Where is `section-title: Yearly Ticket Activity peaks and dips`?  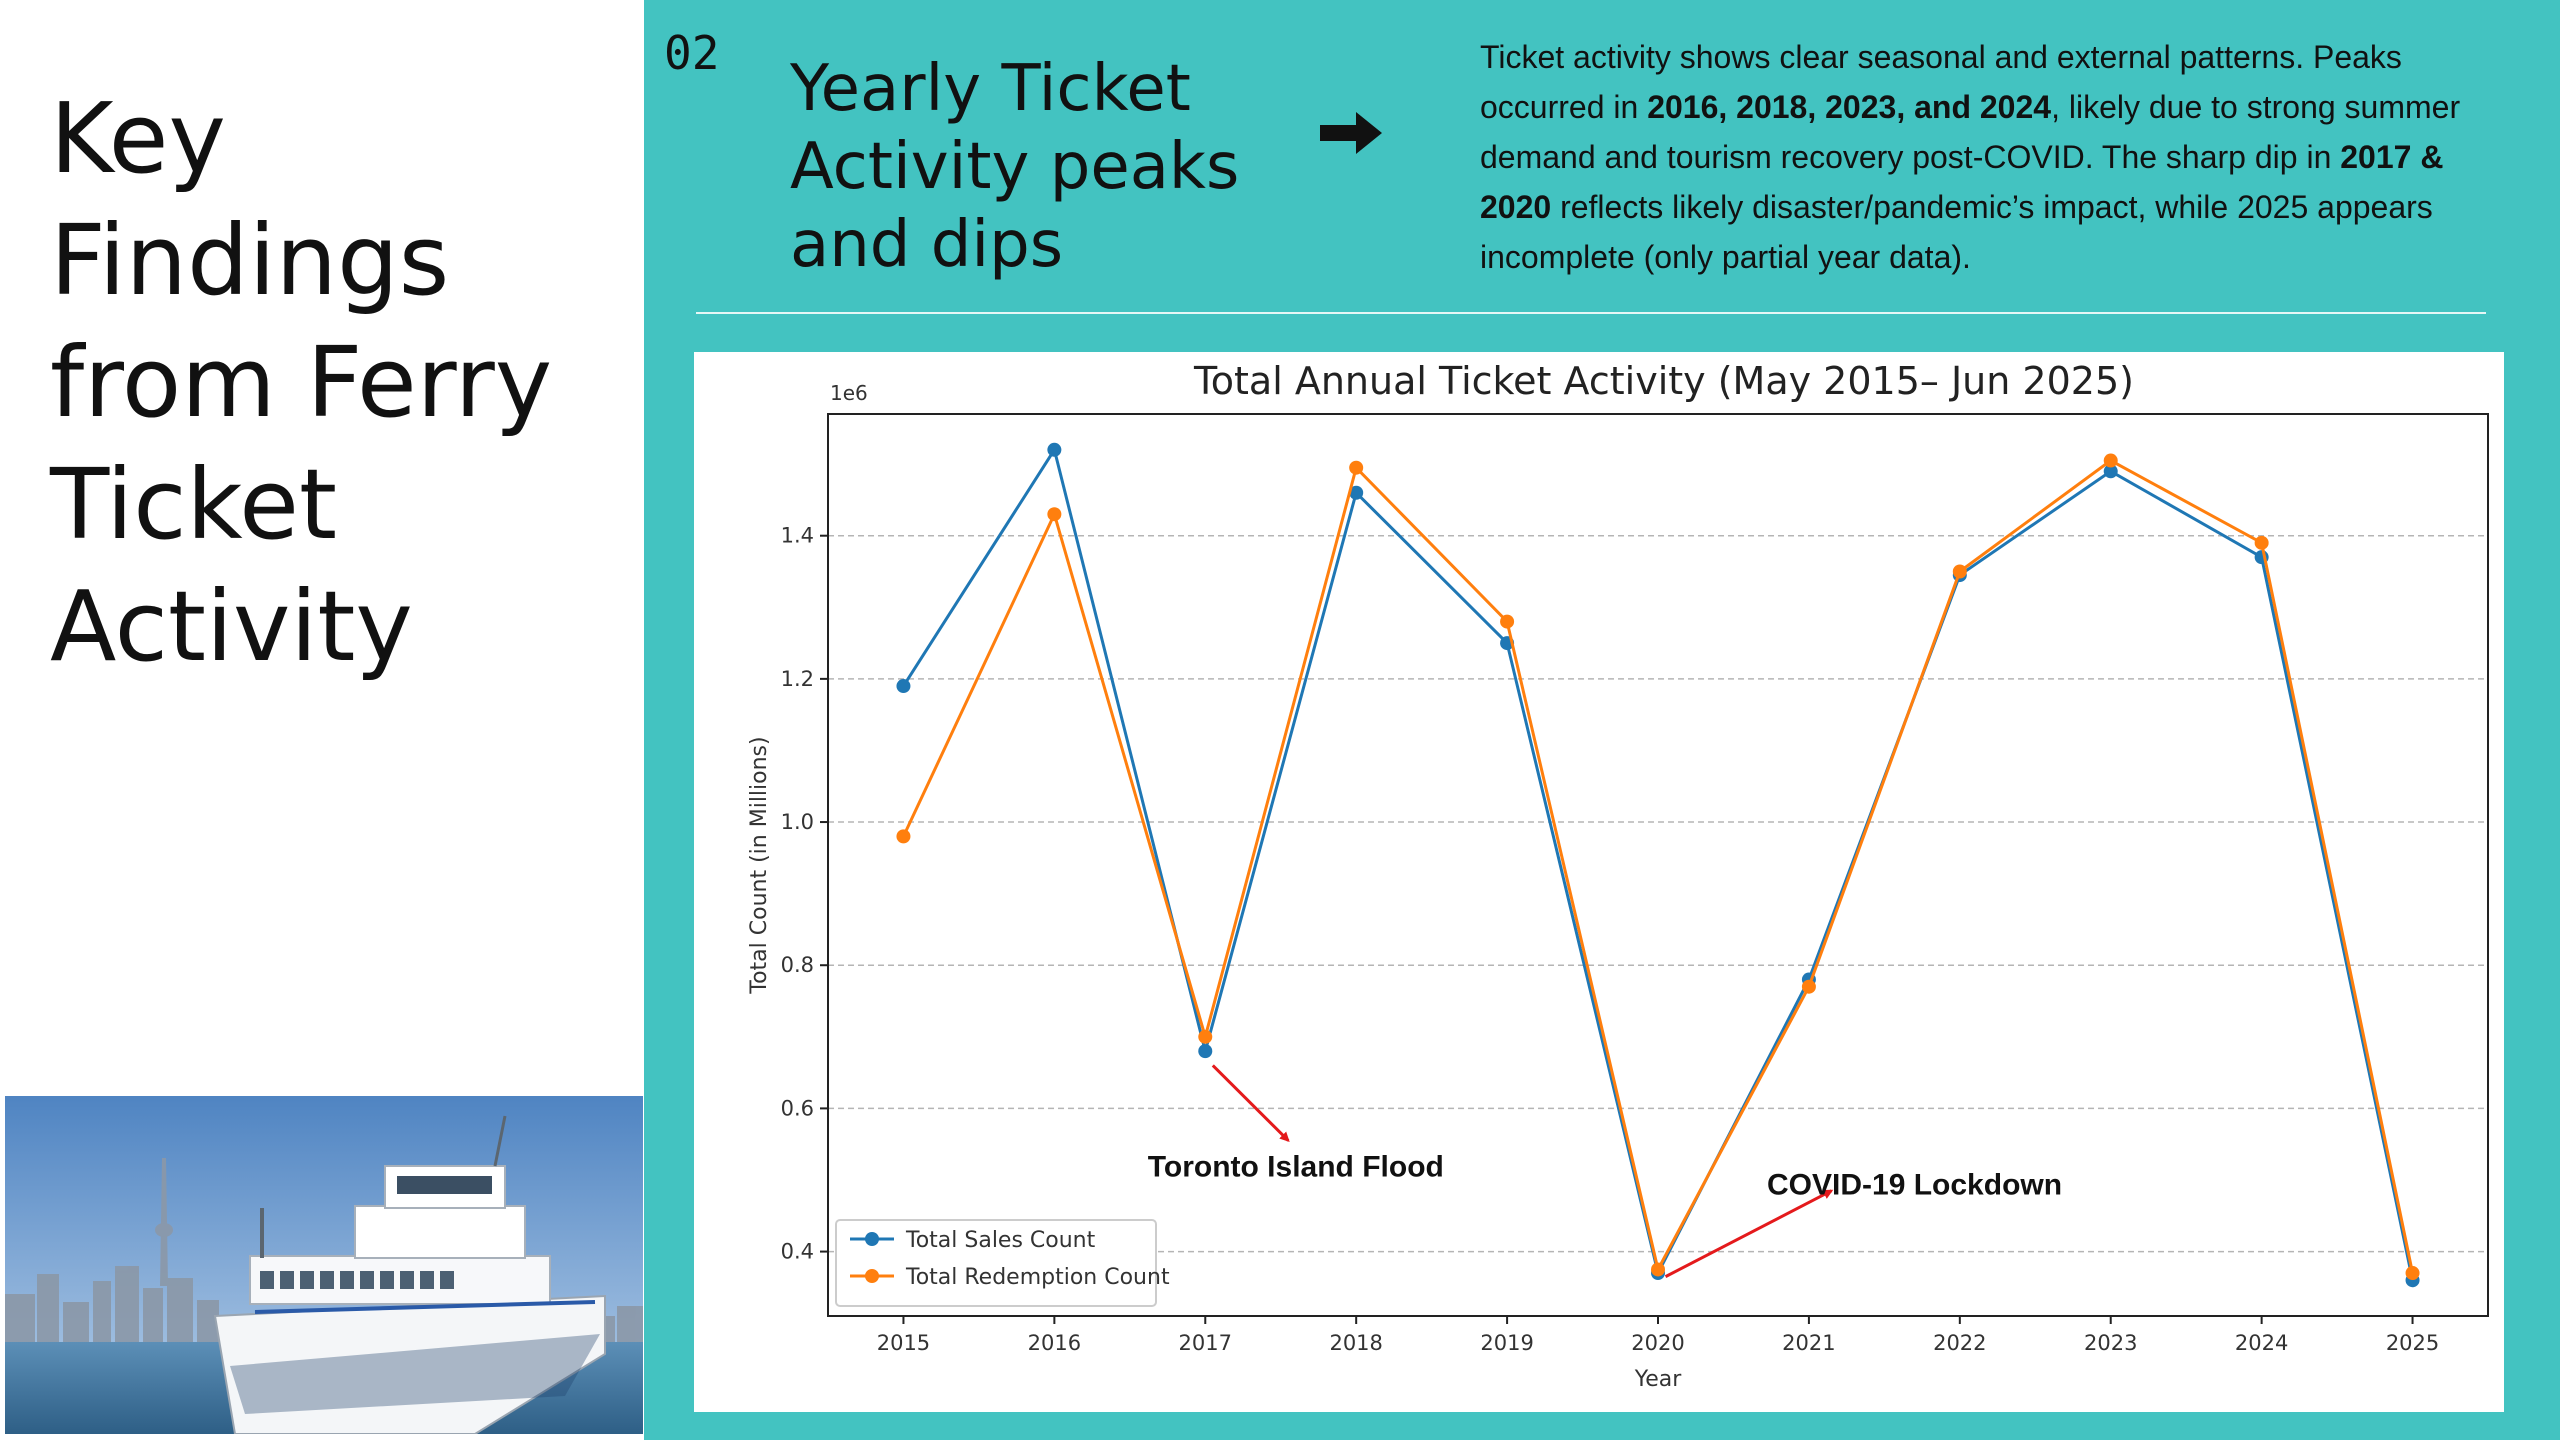 section-title: Yearly Ticket Activity peaks and dips is located at coordinates (1015, 167).